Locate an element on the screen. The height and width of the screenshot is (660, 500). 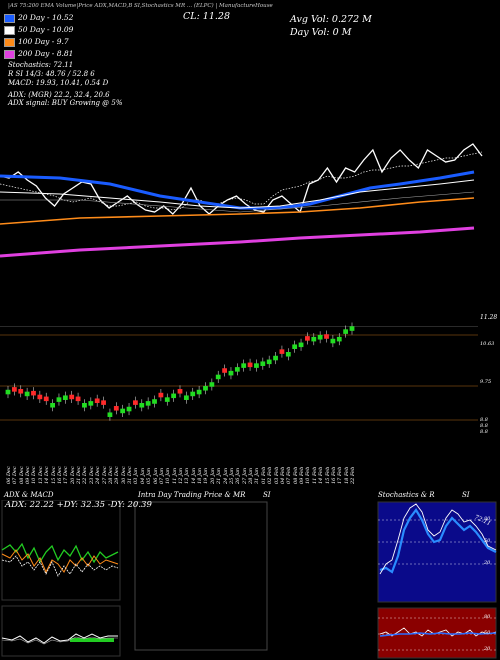
date-tick-label: 10 Dec is located at coordinates (34, 475).